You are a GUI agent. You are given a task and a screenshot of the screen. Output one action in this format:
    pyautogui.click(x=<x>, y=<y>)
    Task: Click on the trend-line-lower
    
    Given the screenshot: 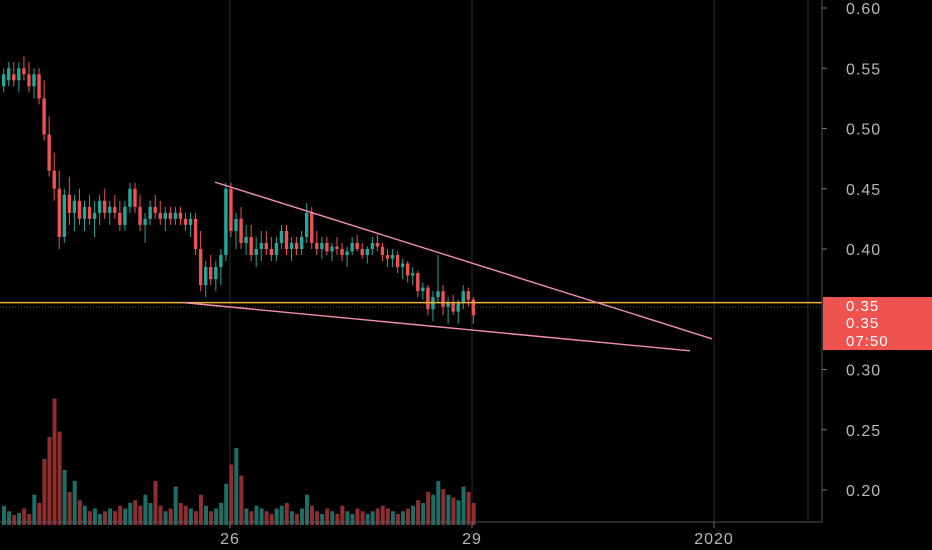 What is the action you would take?
    pyautogui.click(x=437, y=326)
    